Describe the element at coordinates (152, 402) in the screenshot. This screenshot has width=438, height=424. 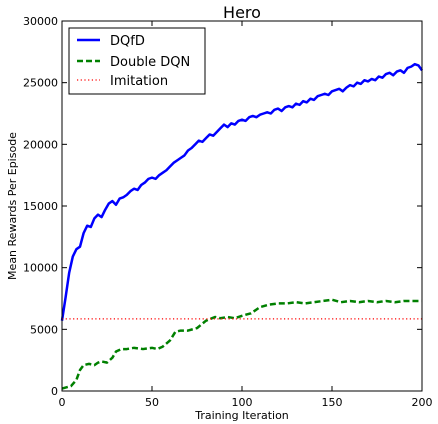
I see `x-tick-label: 50` at that location.